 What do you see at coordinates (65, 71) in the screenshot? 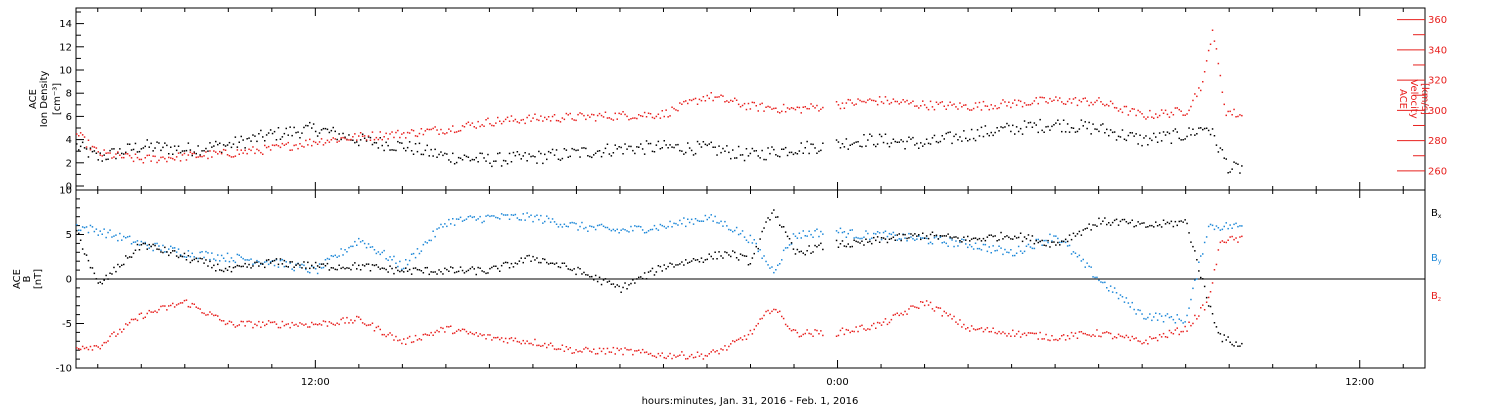
I see `top-left-tick-label: 10` at bounding box center [65, 71].